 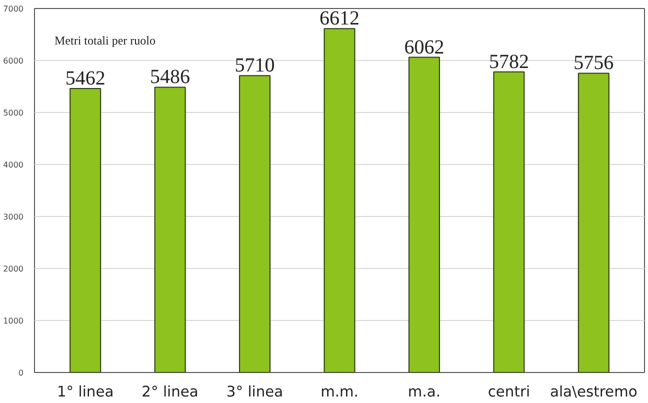 I want to click on data-label: 5462, so click(x=85, y=78).